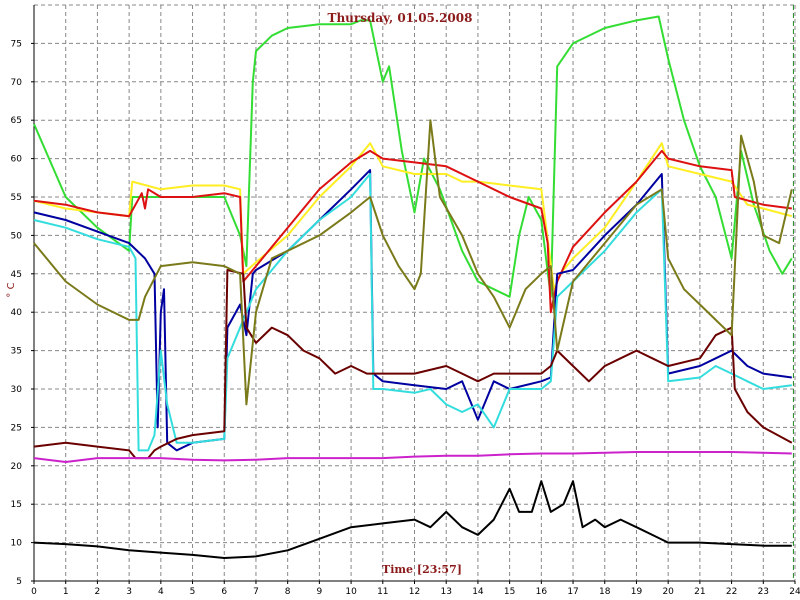  What do you see at coordinates (224, 592) in the screenshot?
I see `x-tick-label: 6` at bounding box center [224, 592].